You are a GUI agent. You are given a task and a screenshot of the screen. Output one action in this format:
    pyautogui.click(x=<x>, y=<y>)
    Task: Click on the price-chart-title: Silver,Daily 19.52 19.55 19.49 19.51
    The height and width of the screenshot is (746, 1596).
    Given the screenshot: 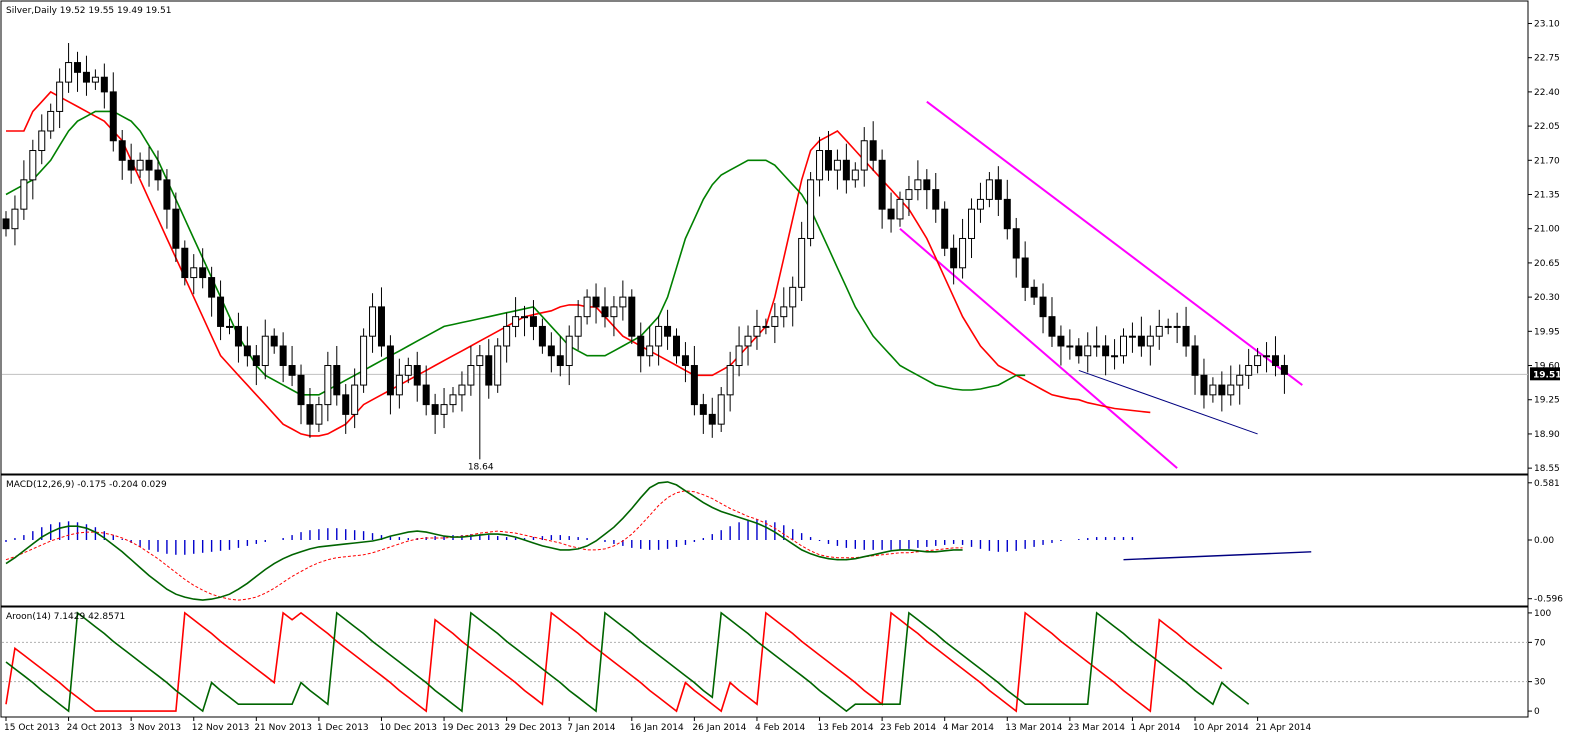 What is the action you would take?
    pyautogui.click(x=88, y=11)
    